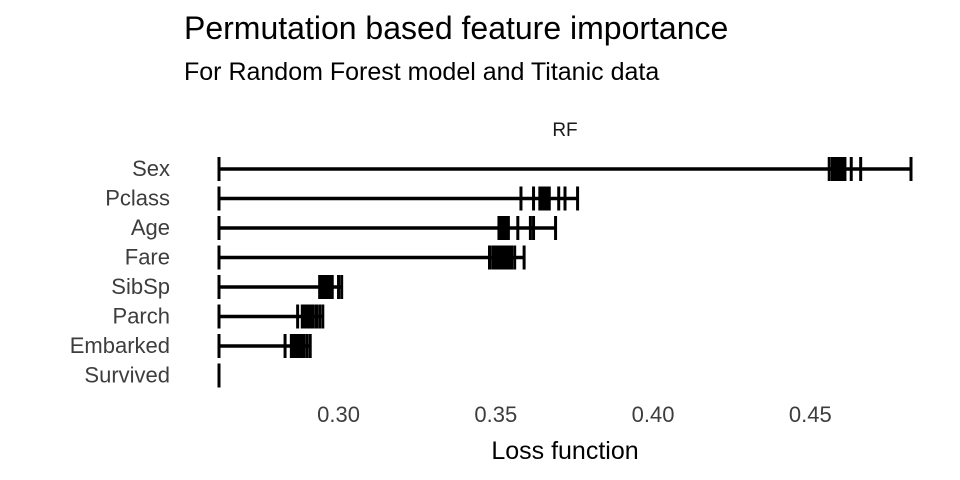 This screenshot has height=480, width=960. Describe the element at coordinates (574, 414) in the screenshot. I see `x-axis-ticks: 0.30 0.35 0.40 0.45` at that location.